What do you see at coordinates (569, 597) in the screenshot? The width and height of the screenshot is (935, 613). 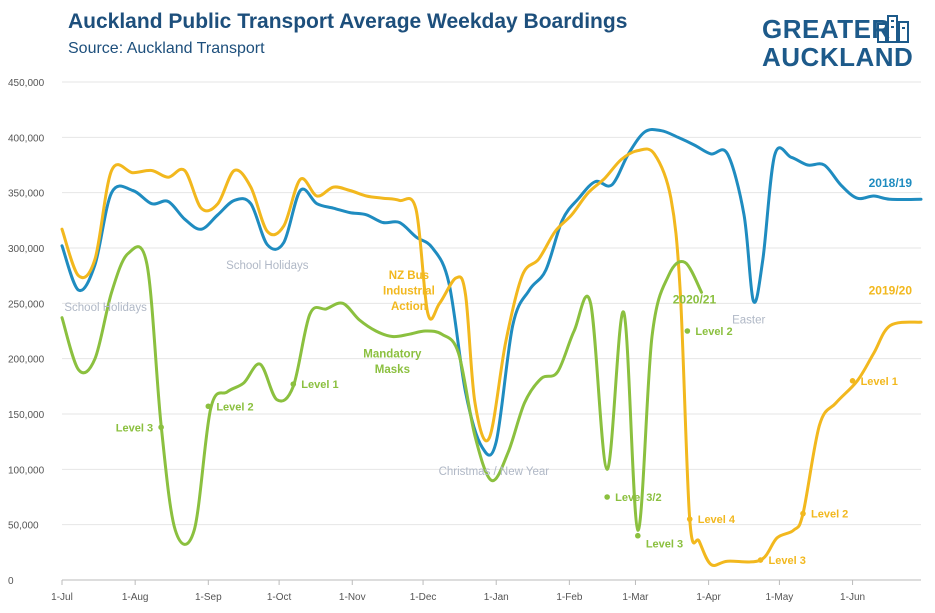 I see `x-tick-label: 1-Feb` at bounding box center [569, 597].